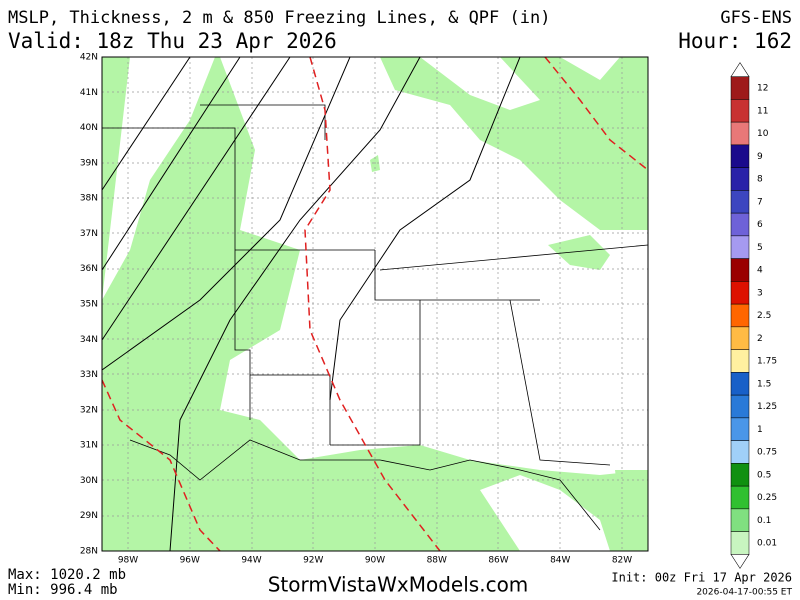 The width and height of the screenshot is (800, 600). Describe the element at coordinates (89, 552) in the screenshot. I see `lat-label: 28N` at that location.